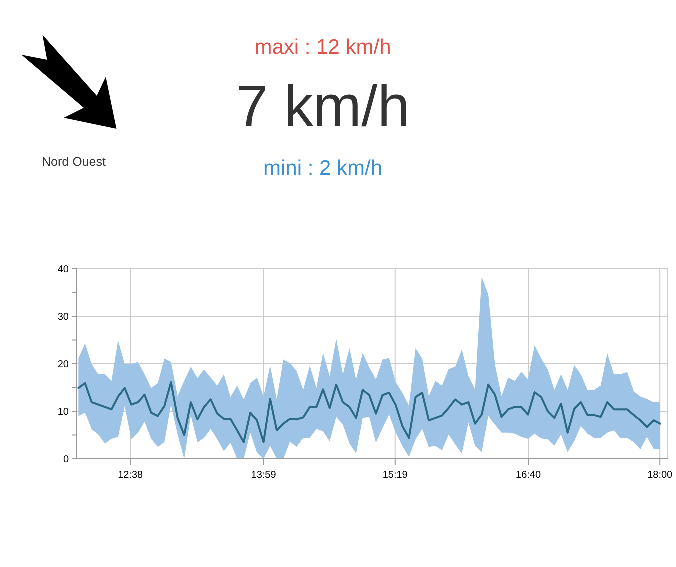 The width and height of the screenshot is (676, 567). I want to click on y-tick-label: 30, so click(64, 317).